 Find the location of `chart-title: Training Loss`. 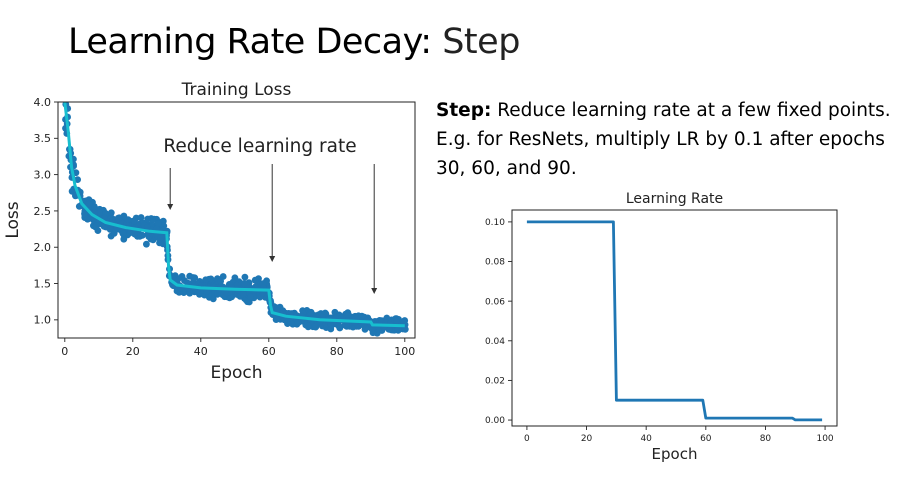

chart-title: Training Loss is located at coordinates (236, 90).